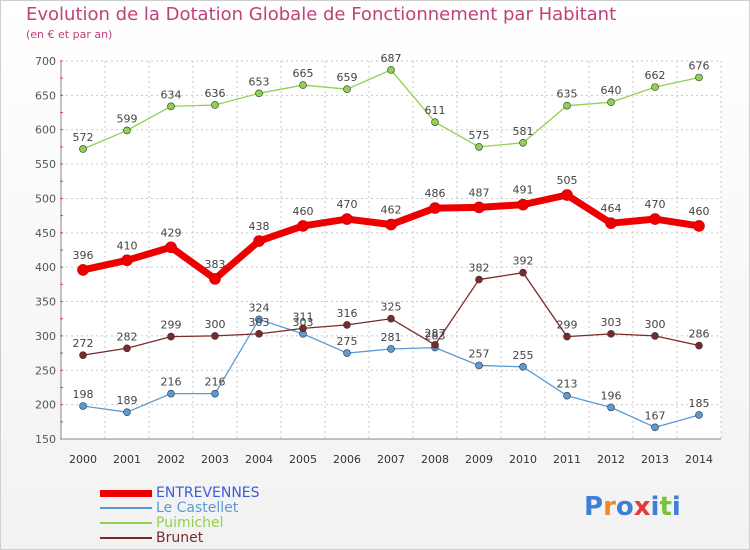 The image size is (750, 550). Describe the element at coordinates (611, 90) in the screenshot. I see `data-label-puimichel: 640` at that location.